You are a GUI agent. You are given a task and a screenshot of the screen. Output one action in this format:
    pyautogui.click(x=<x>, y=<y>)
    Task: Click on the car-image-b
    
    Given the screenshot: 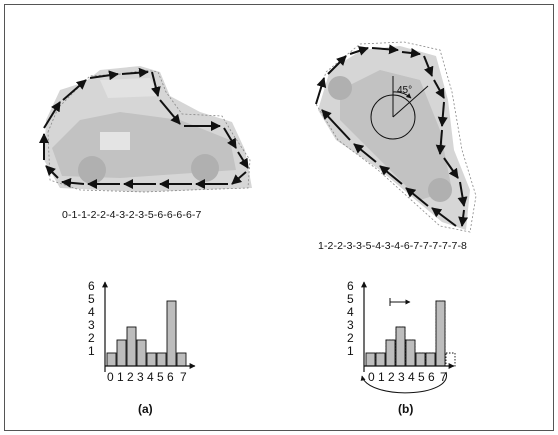 What is the action you would take?
    pyautogui.click(x=394, y=138)
    